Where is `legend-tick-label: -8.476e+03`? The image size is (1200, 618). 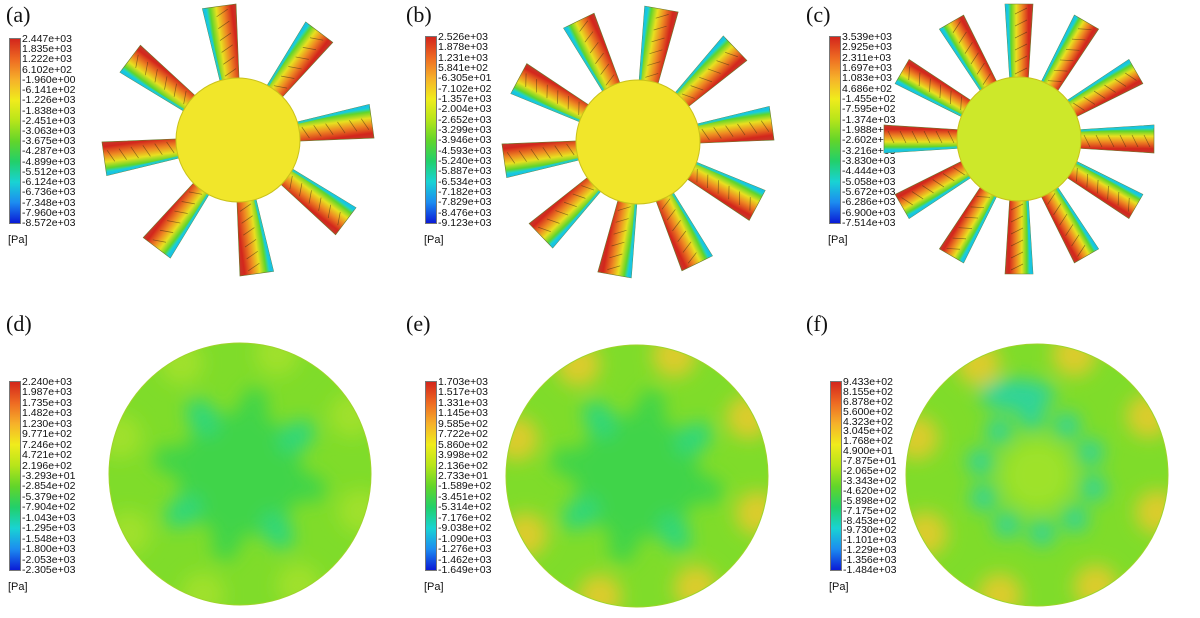 legend-tick-label: -8.476e+03 is located at coordinates (465, 212).